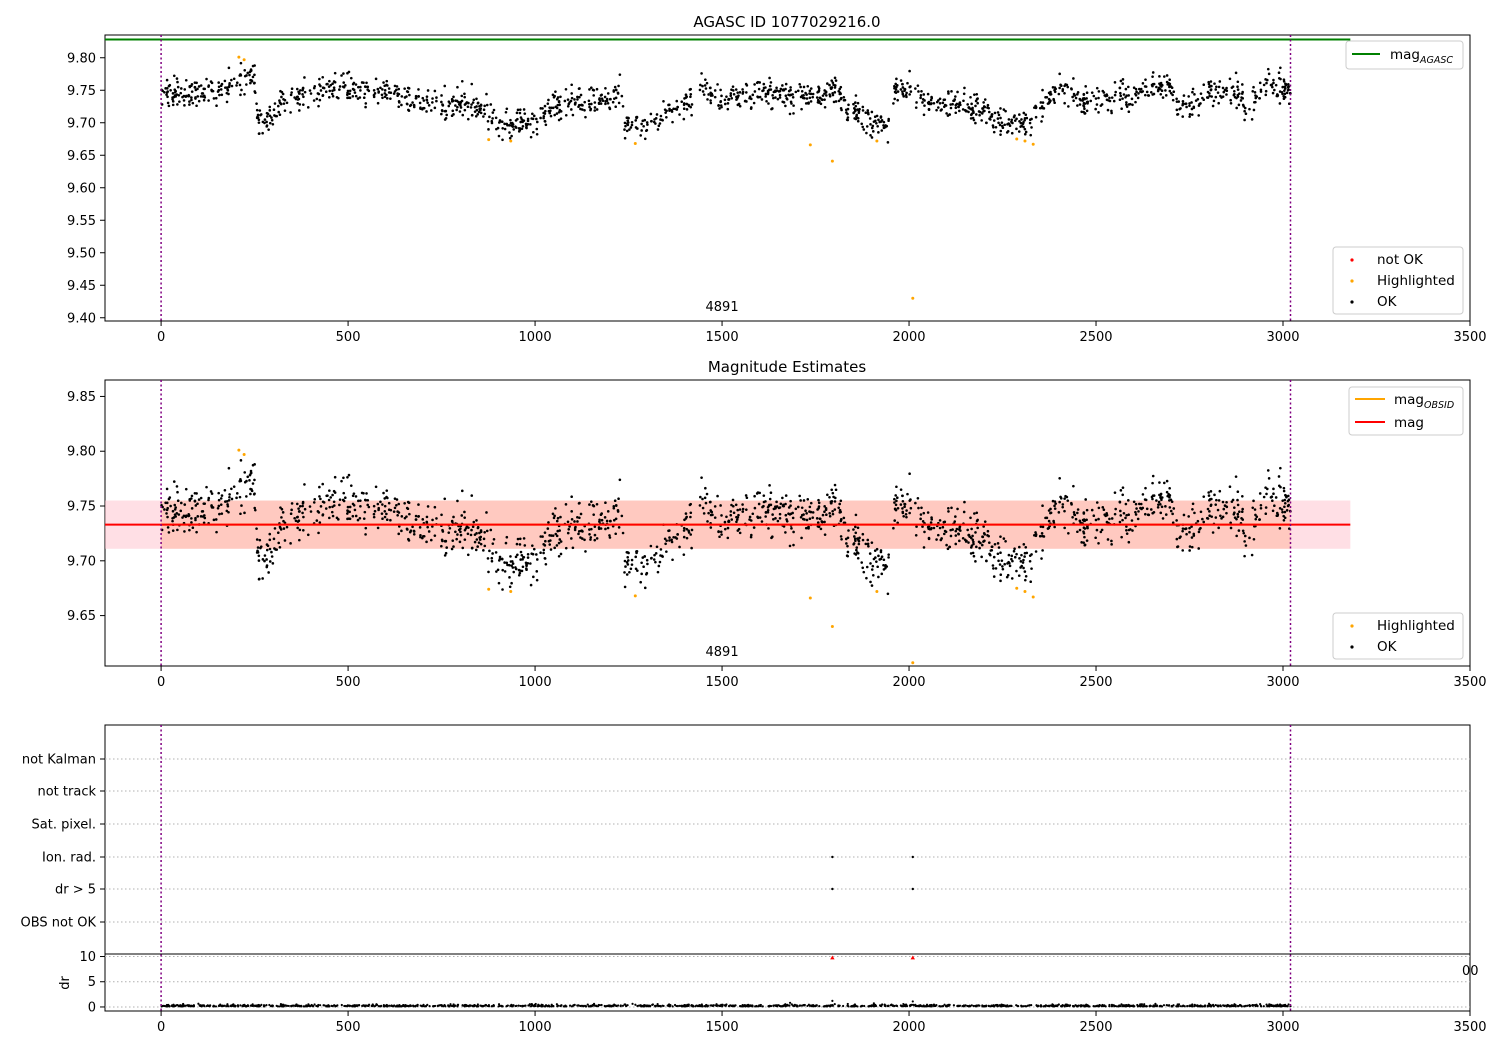  Describe the element at coordinates (511, 141) in the screenshot. I see `highlighted-point` at that location.